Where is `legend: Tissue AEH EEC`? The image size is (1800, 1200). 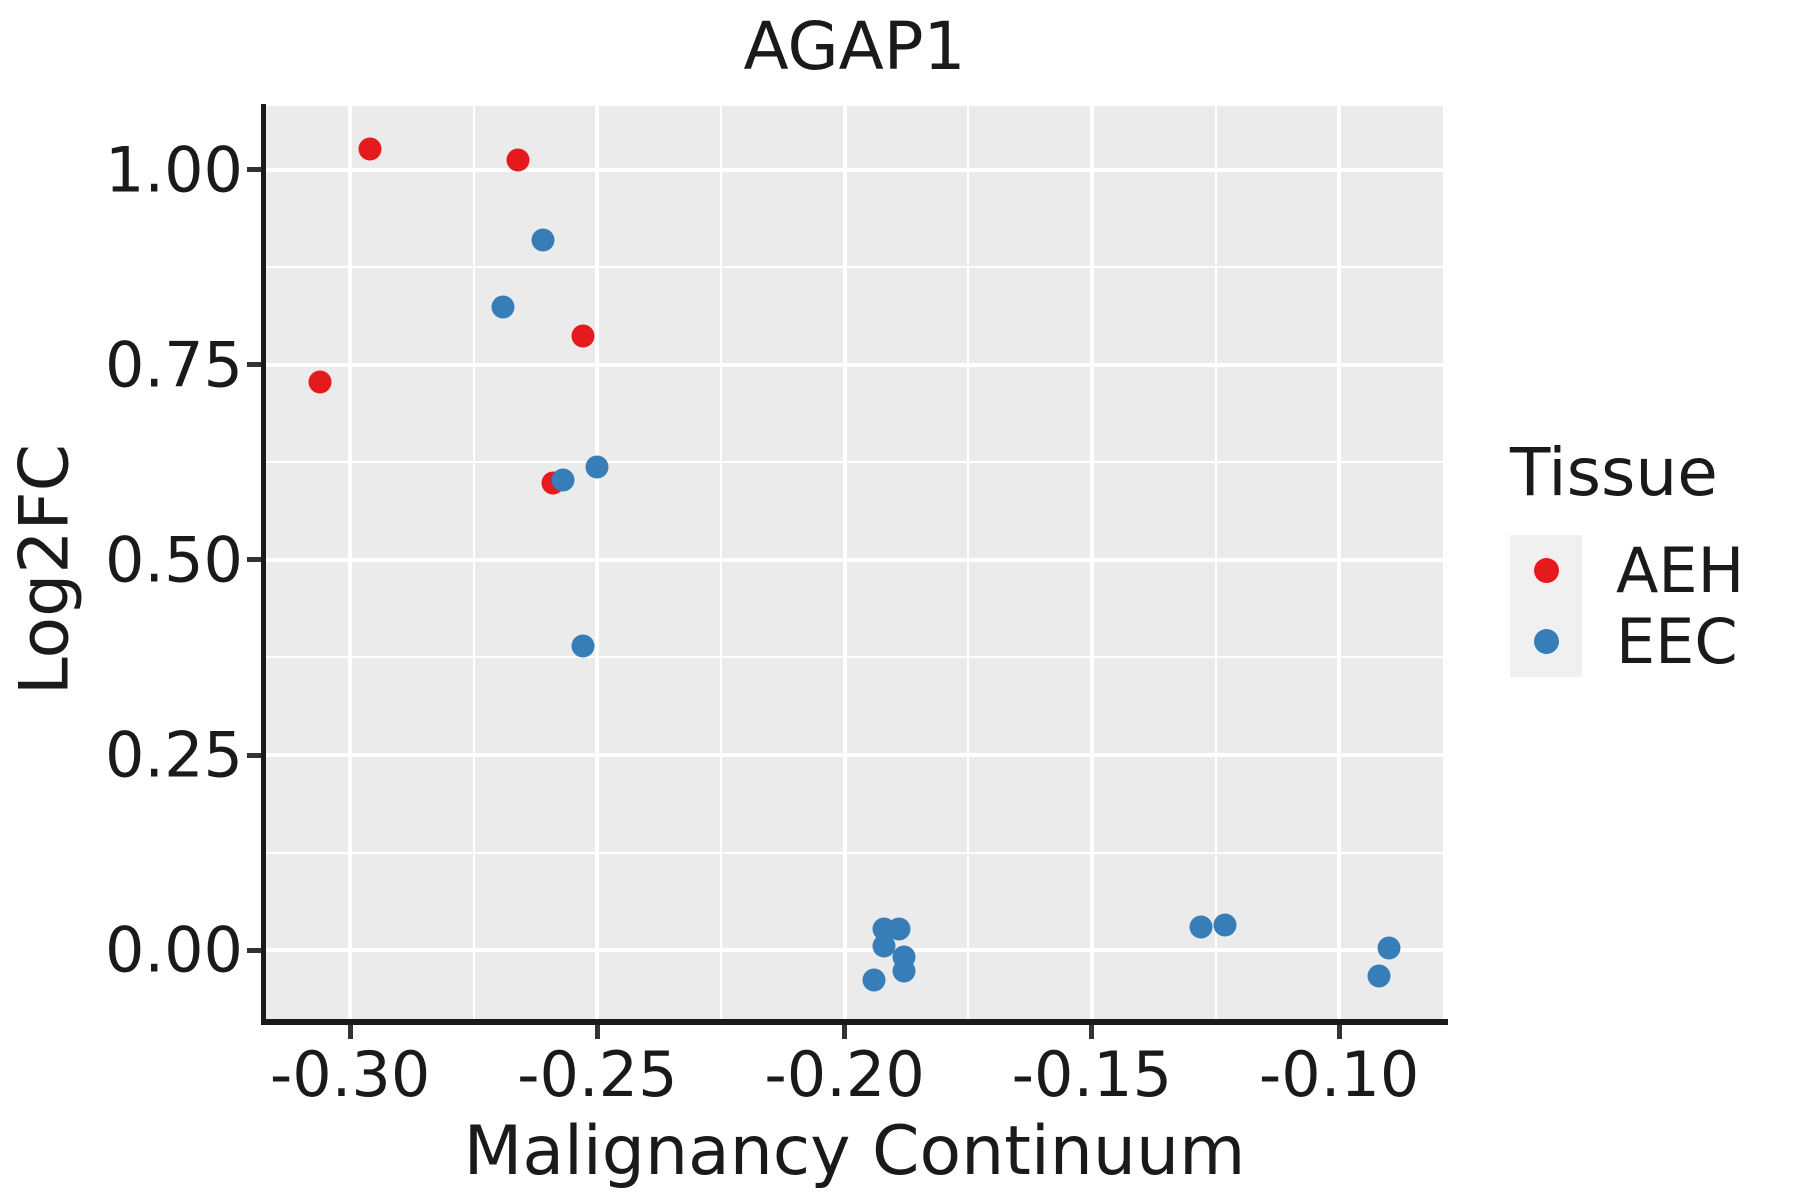 legend: Tissue AEH EEC is located at coordinates (1627, 556).